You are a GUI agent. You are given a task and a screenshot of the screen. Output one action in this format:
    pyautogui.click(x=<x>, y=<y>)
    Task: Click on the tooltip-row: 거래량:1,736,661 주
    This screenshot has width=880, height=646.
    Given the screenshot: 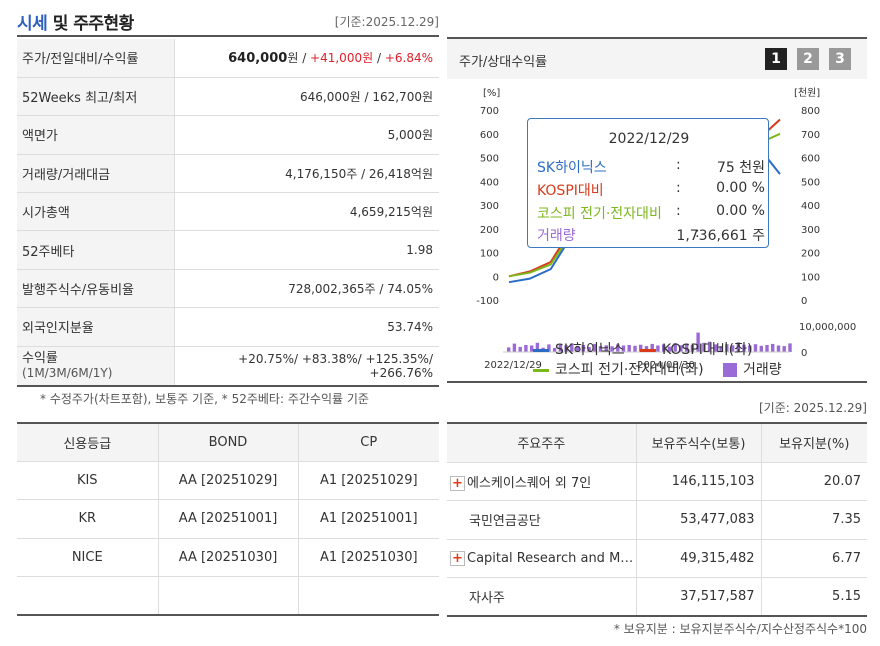 What is the action you would take?
    pyautogui.click(x=651, y=236)
    